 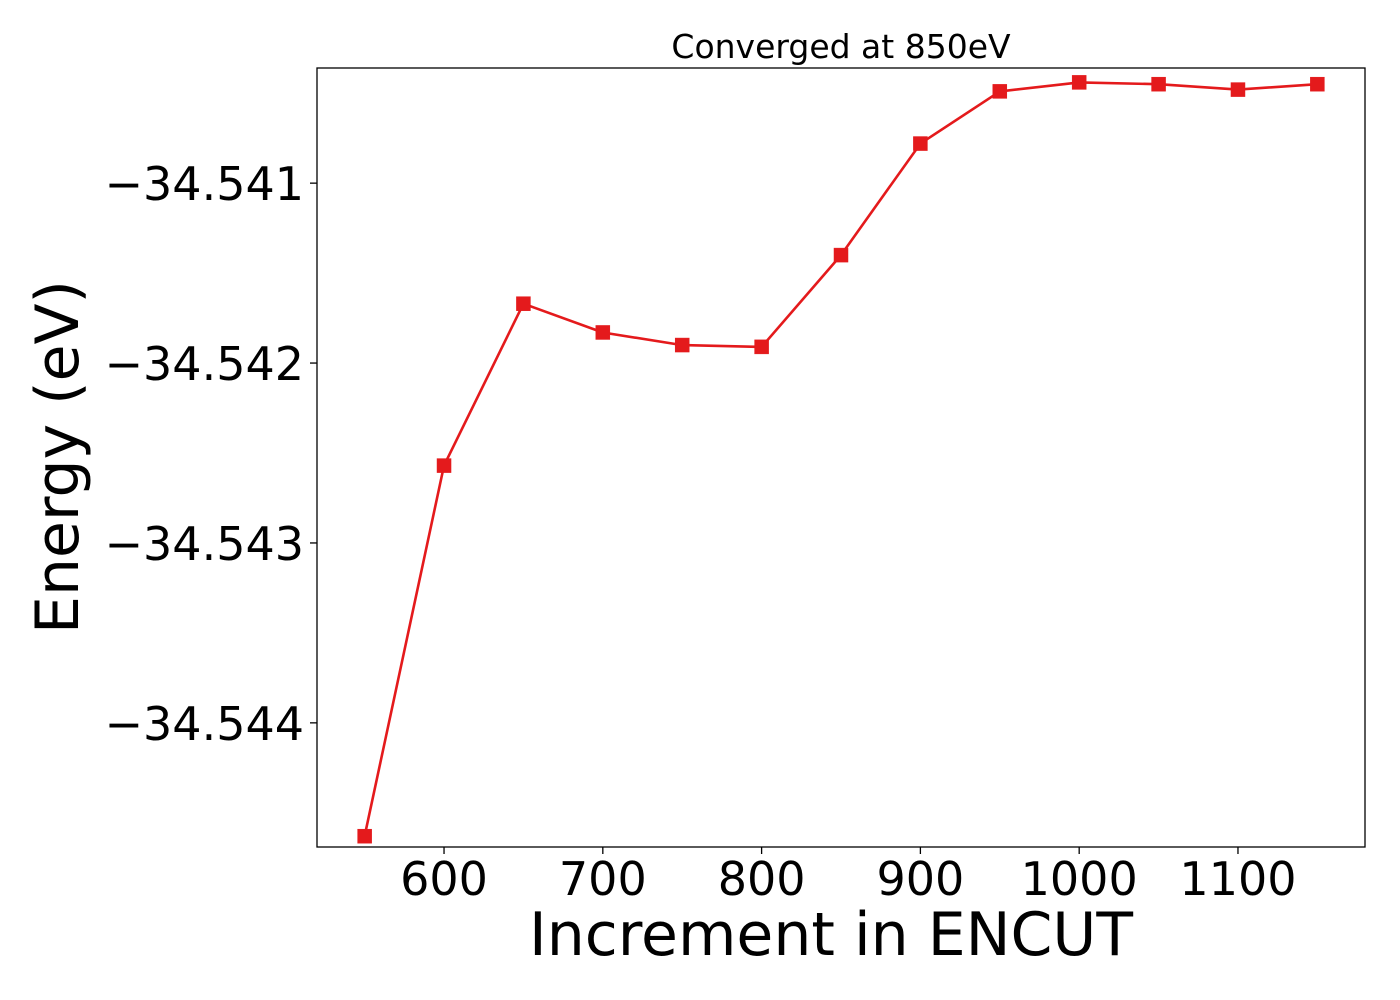 I want to click on x-tick-label: 800, so click(x=762, y=879).